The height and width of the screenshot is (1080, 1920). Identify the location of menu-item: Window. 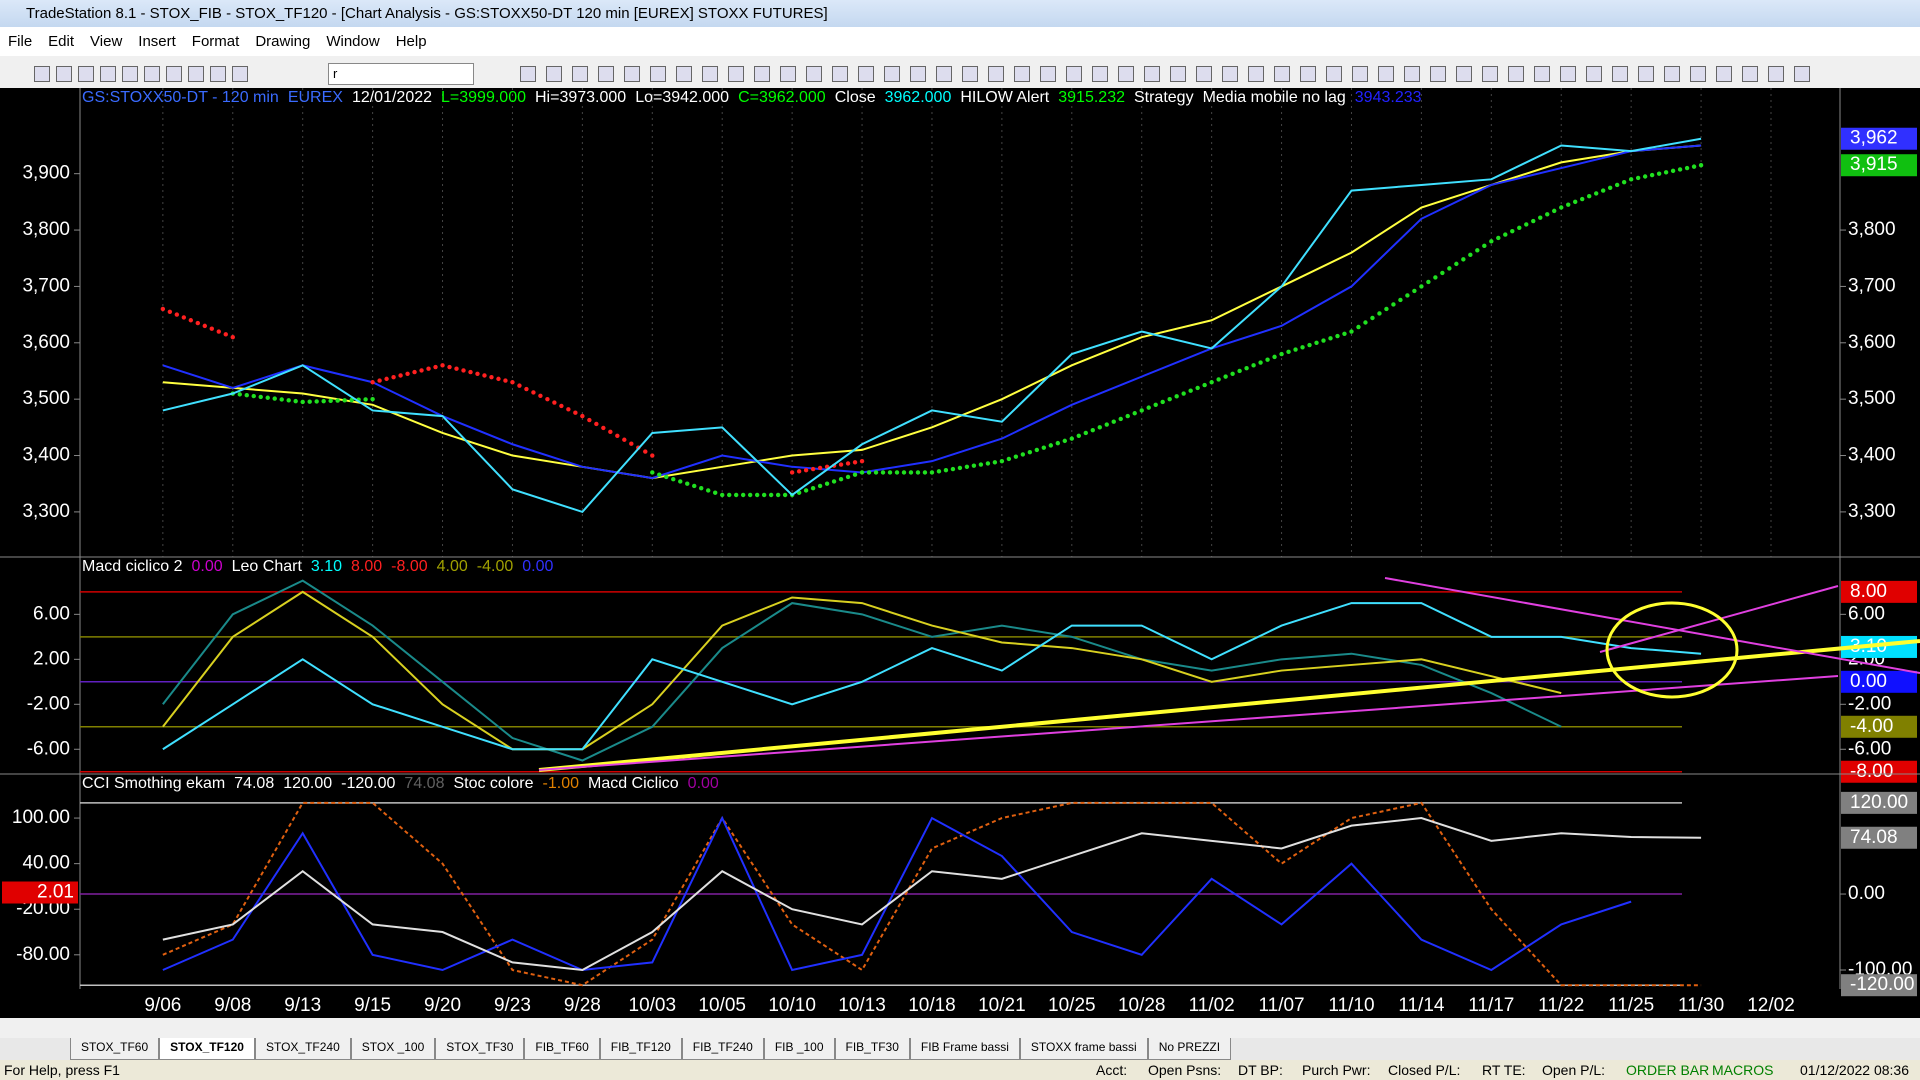
(353, 41).